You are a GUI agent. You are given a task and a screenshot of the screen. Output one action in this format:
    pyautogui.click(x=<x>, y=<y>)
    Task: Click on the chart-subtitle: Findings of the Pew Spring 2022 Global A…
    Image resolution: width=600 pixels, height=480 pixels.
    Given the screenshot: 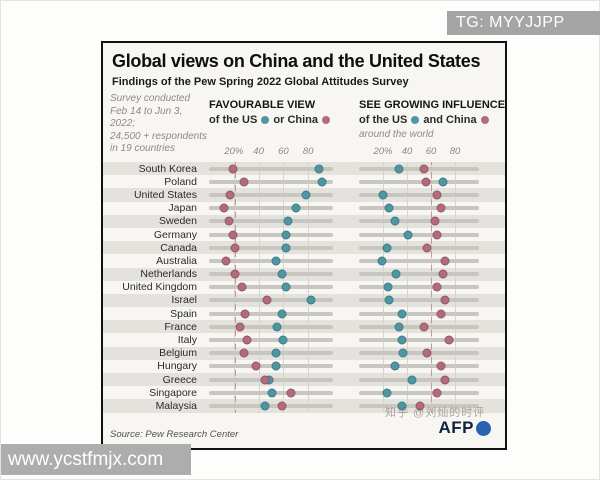 What is the action you would take?
    pyautogui.click(x=260, y=82)
    